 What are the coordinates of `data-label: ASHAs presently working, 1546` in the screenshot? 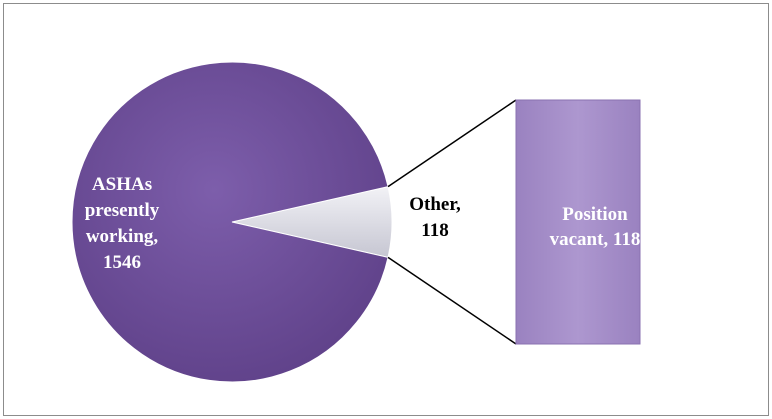 It's located at (122, 223).